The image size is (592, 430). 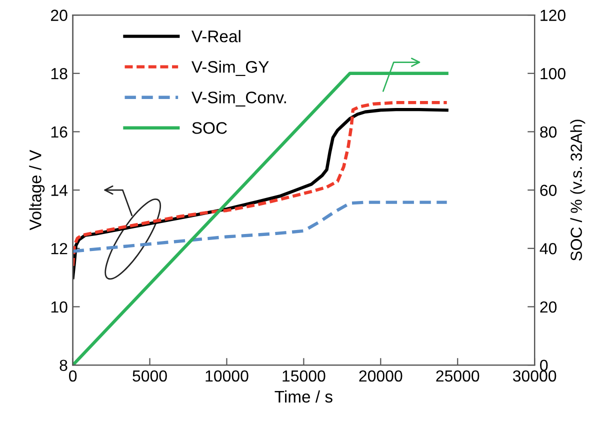 I want to click on legend-label: V-Sim_GY, so click(x=230, y=68).